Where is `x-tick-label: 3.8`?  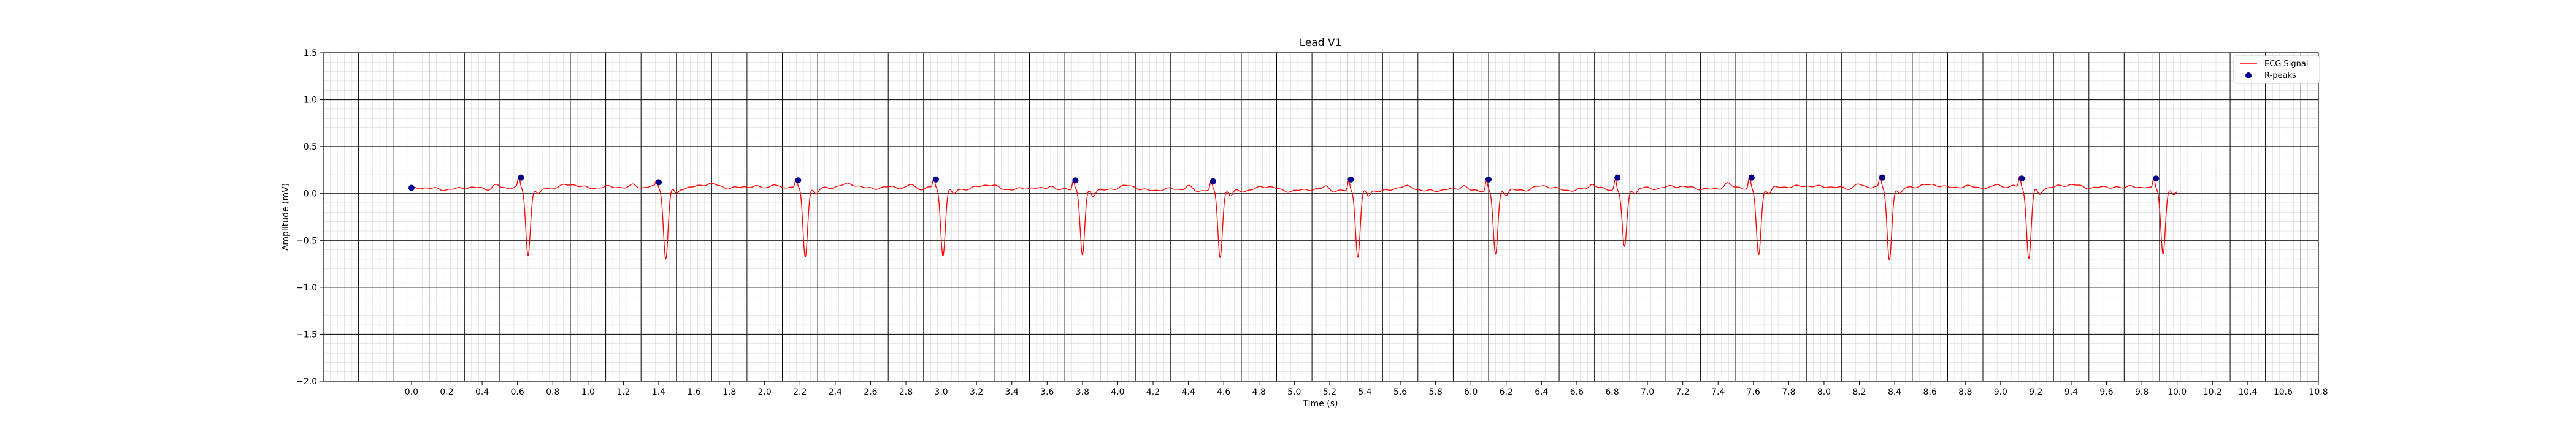 x-tick-label: 3.8 is located at coordinates (1082, 392).